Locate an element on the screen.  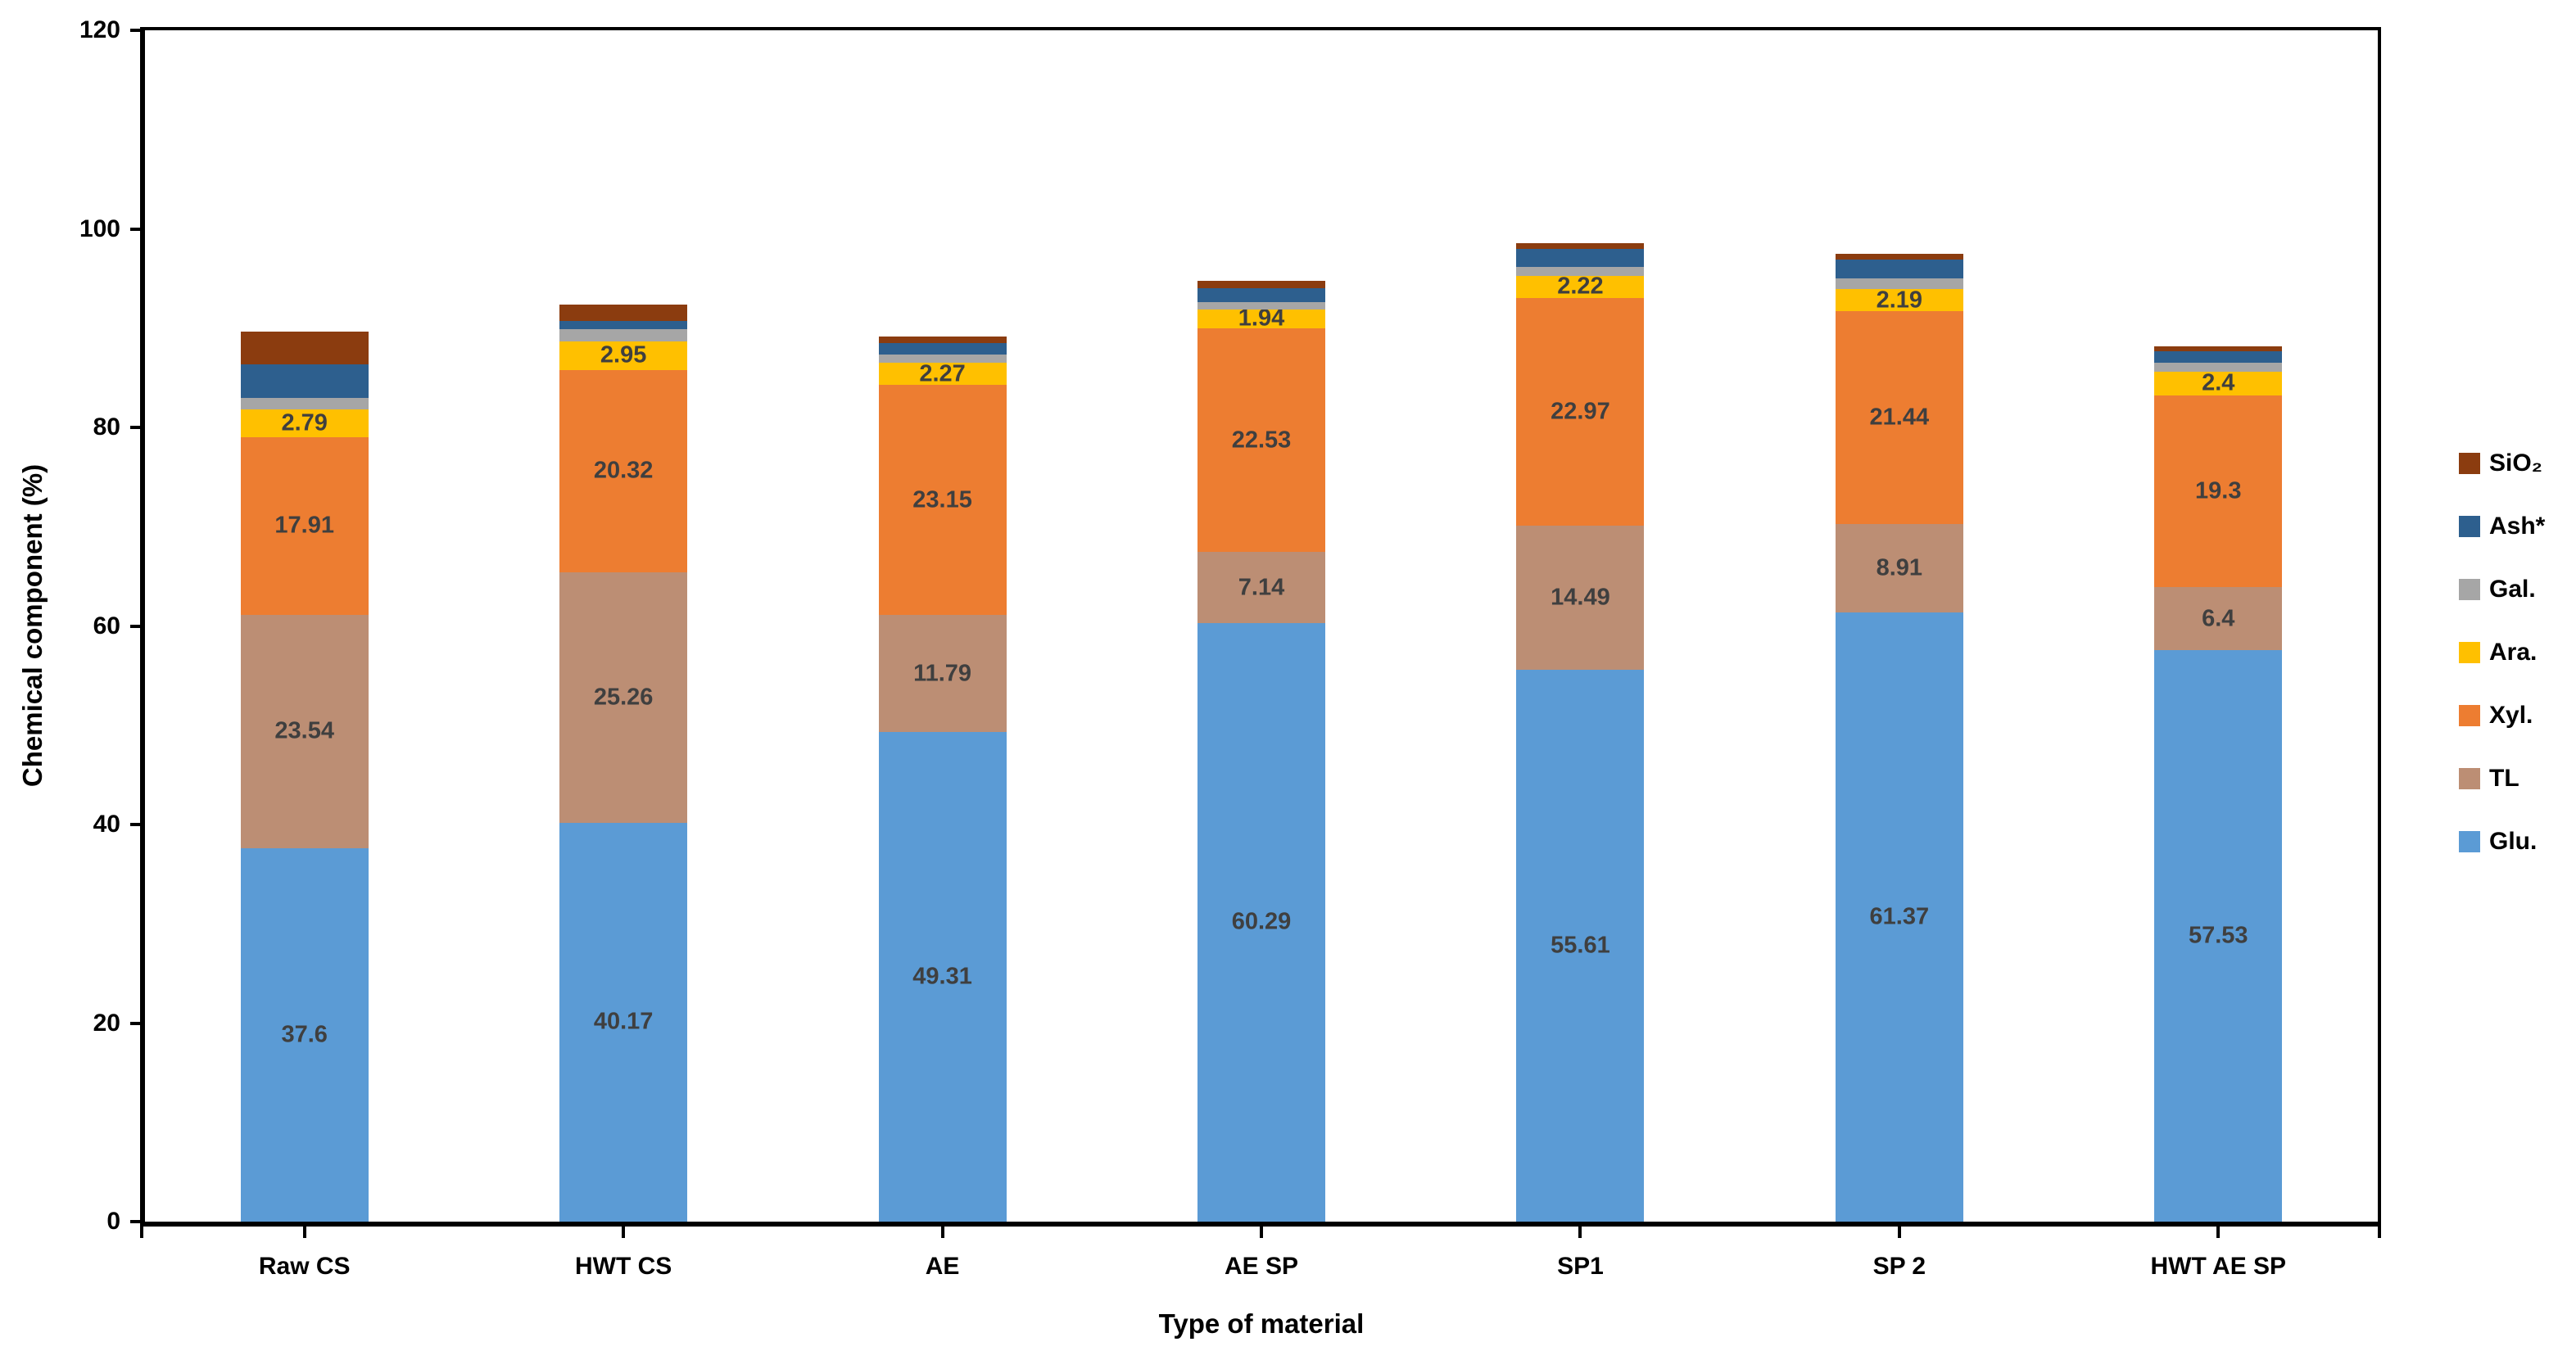
segment-value-label: 2.19 is located at coordinates (1899, 300).